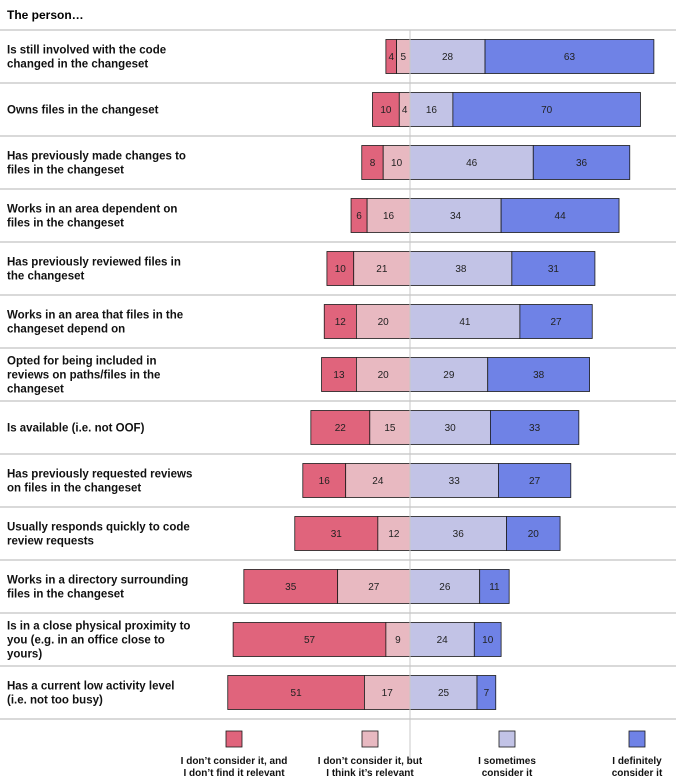 This screenshot has height=784, width=676. I want to click on row-label: on files in the changeset, so click(74, 489).